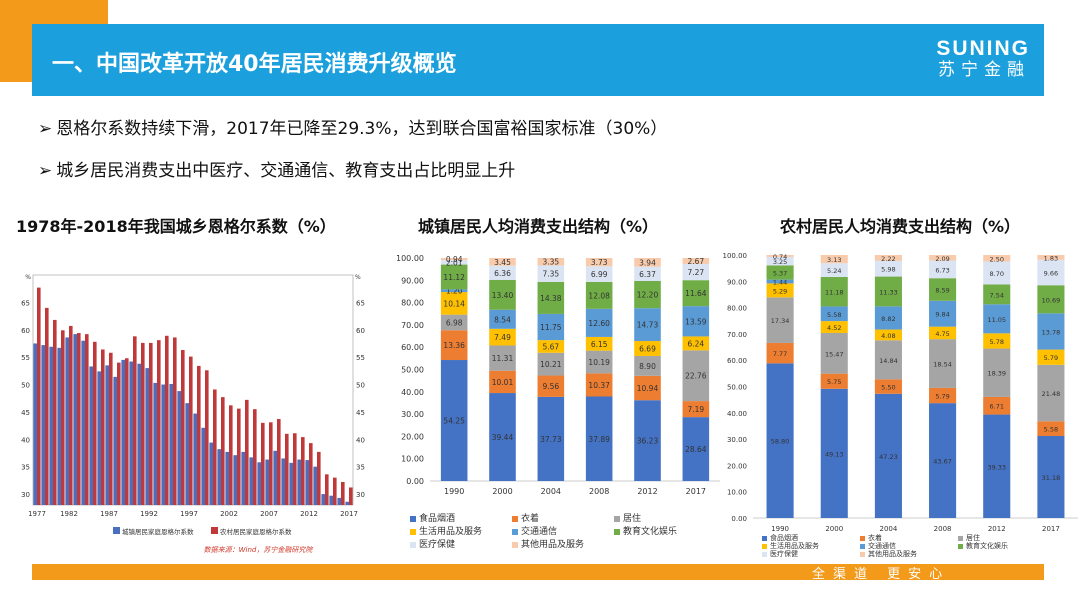 The image size is (1080, 607). I want to click on data-label: 0.94, so click(454, 259).